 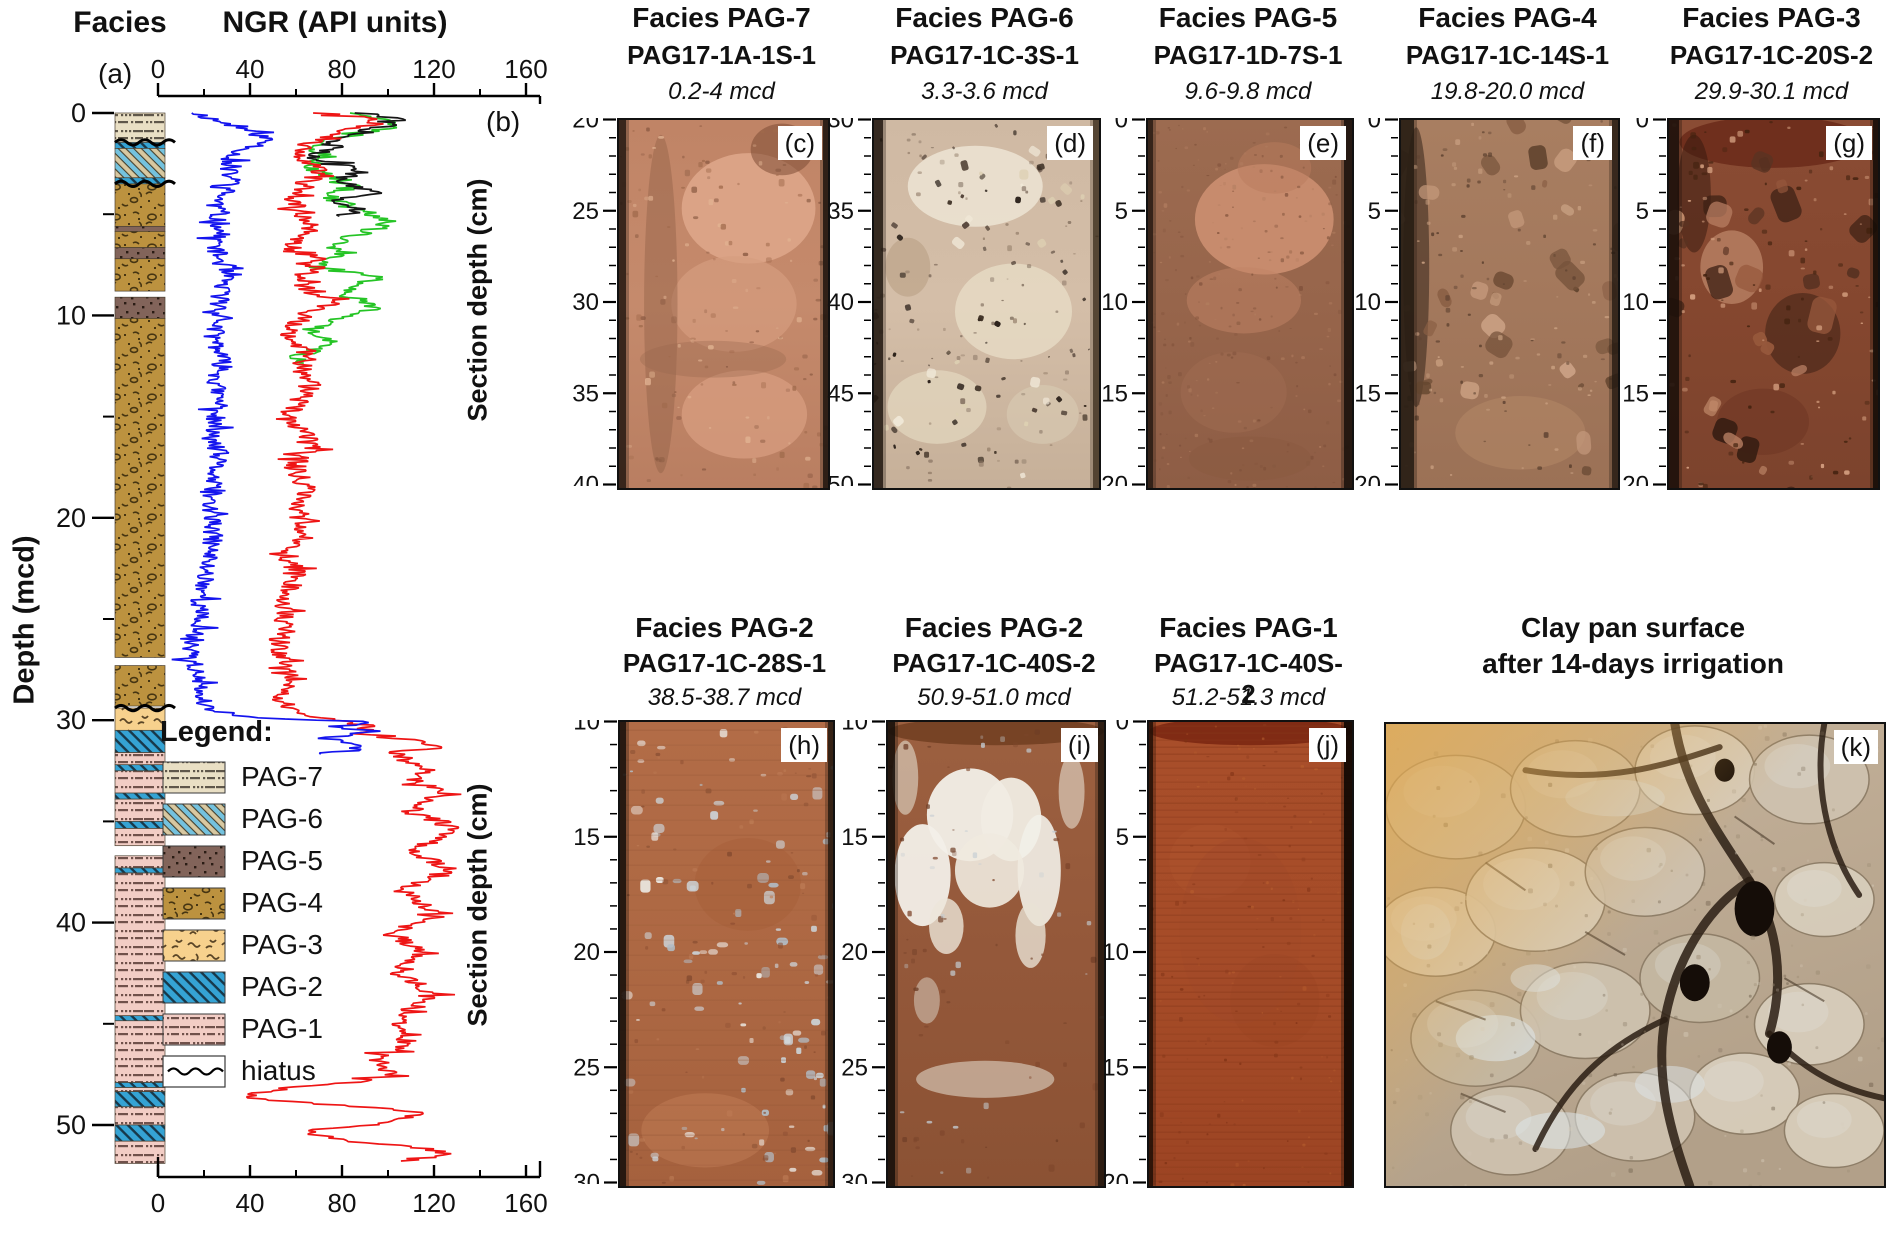 I want to click on section-depth-axis: 20 25 30 35 40, so click(x=594, y=302).